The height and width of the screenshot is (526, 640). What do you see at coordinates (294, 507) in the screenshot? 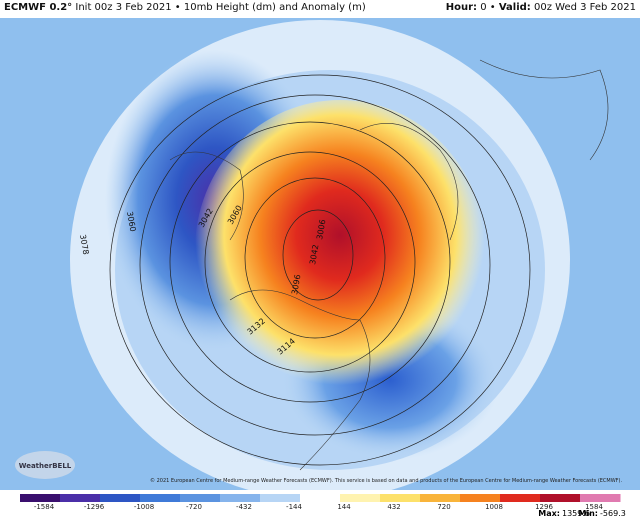
I see `colorbar-tick-label: -144` at bounding box center [294, 507].